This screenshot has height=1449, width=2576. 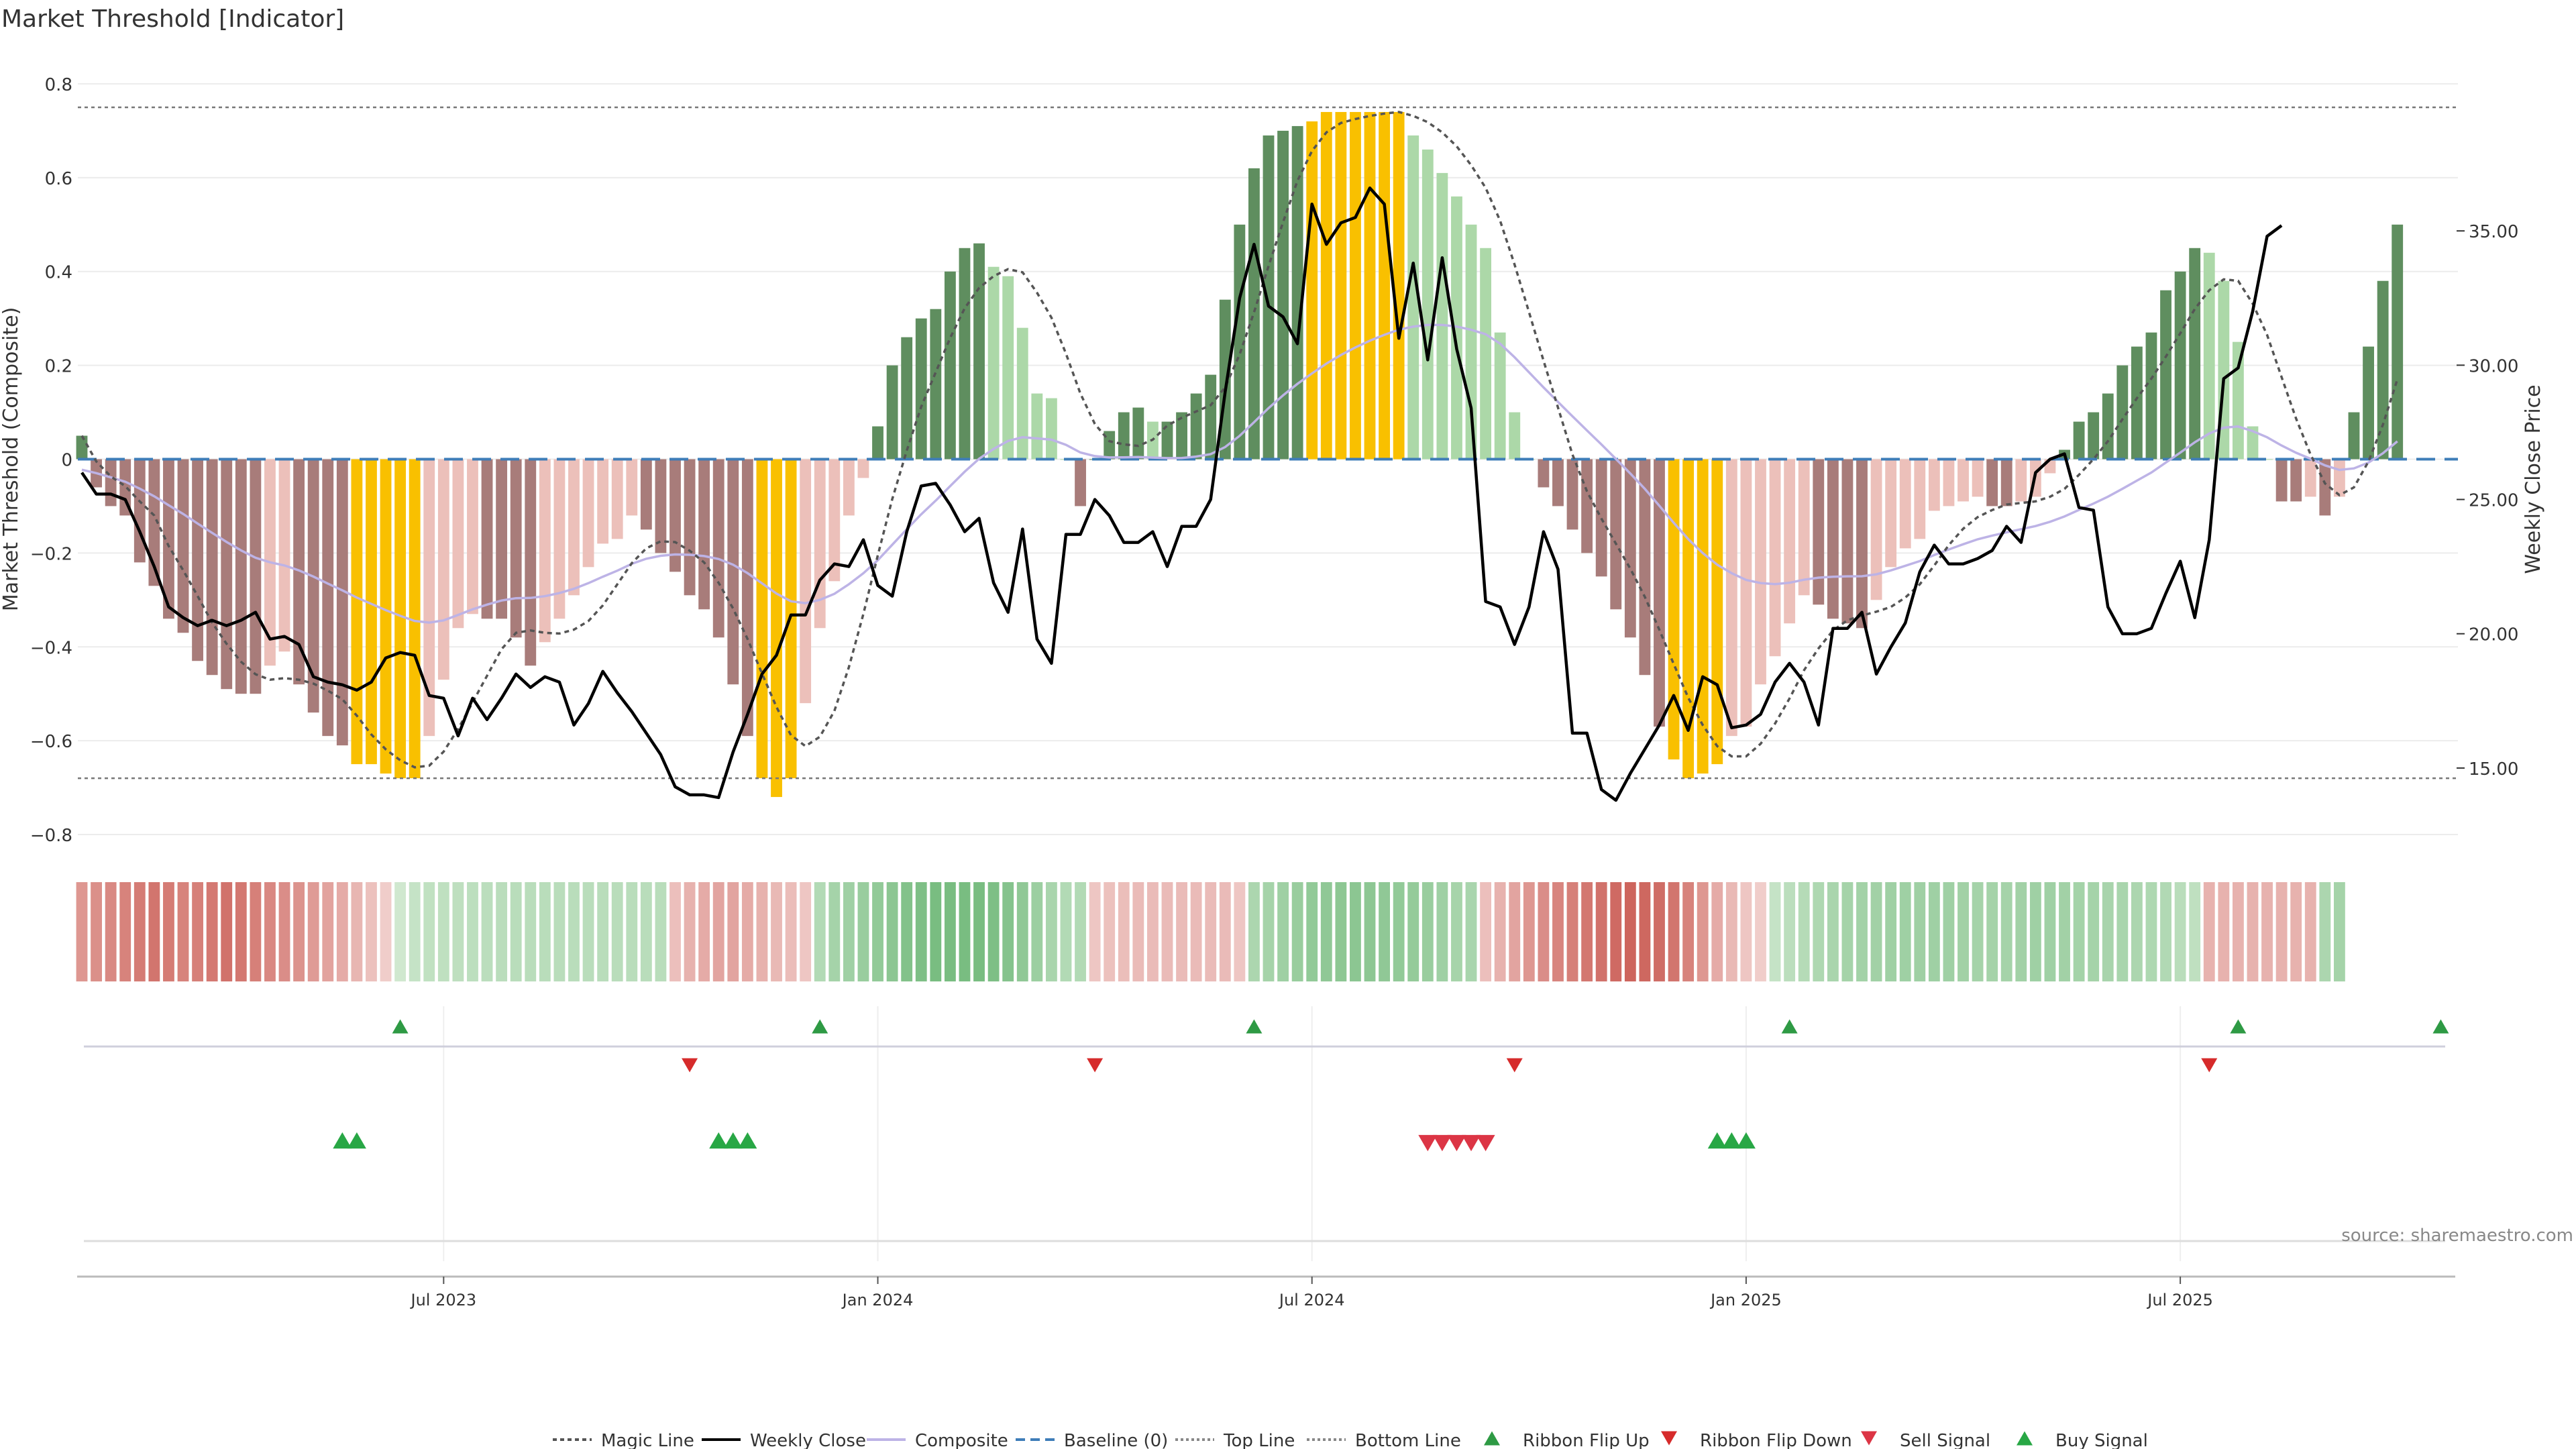 I want to click on legend-swatch, so click(x=1492, y=1438).